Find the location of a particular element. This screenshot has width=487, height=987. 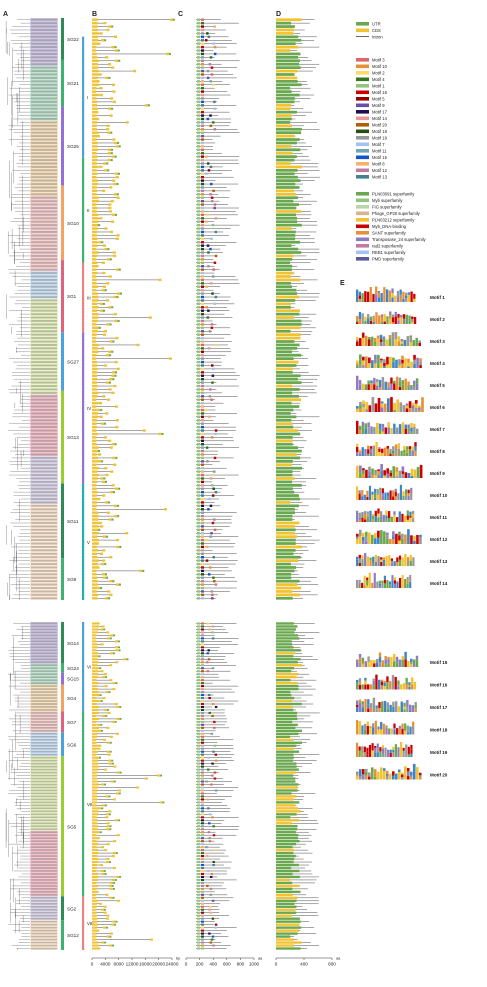

motif-logo-label: Motif 3 is located at coordinates (437, 341).